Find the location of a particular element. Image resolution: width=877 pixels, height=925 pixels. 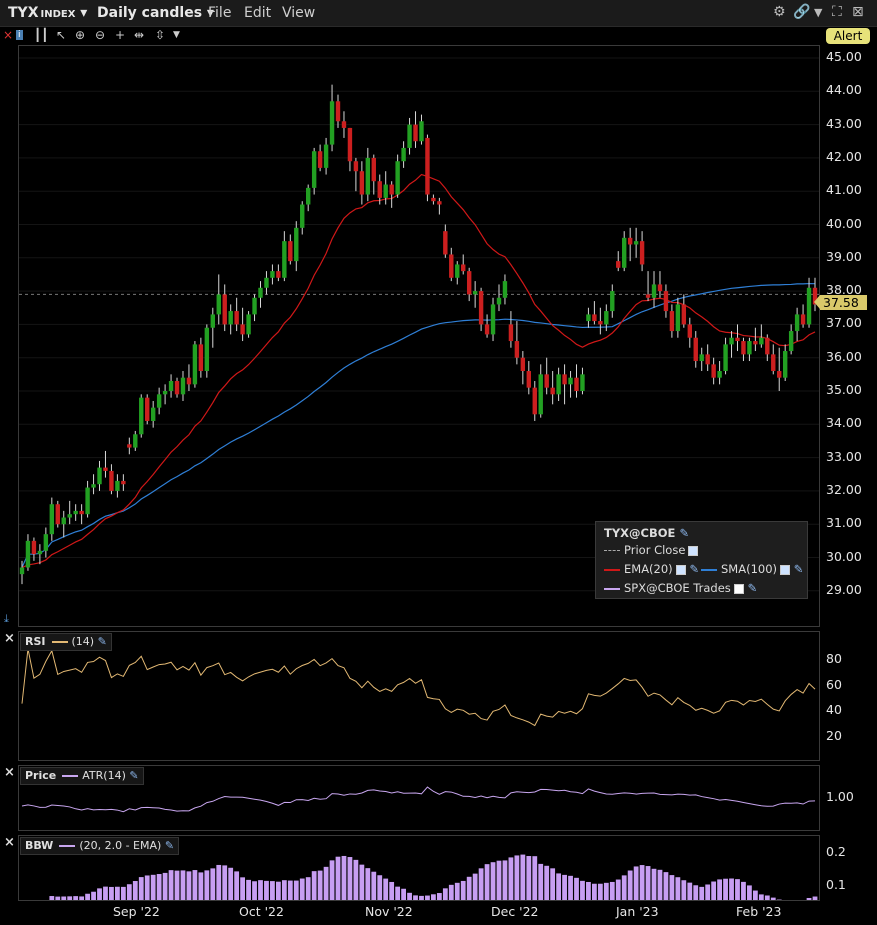

zoom-out-icon: ⊖ is located at coordinates (100, 35).